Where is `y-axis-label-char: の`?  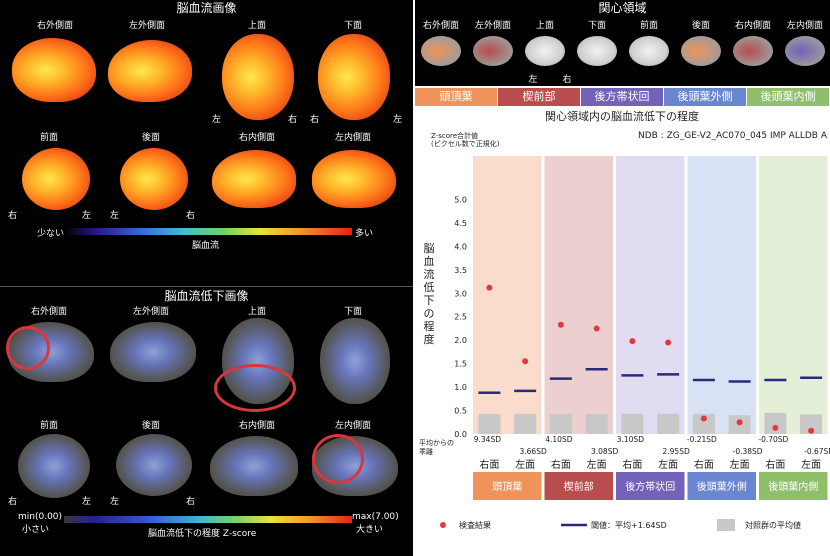 y-axis-label-char: の is located at coordinates (429, 313).